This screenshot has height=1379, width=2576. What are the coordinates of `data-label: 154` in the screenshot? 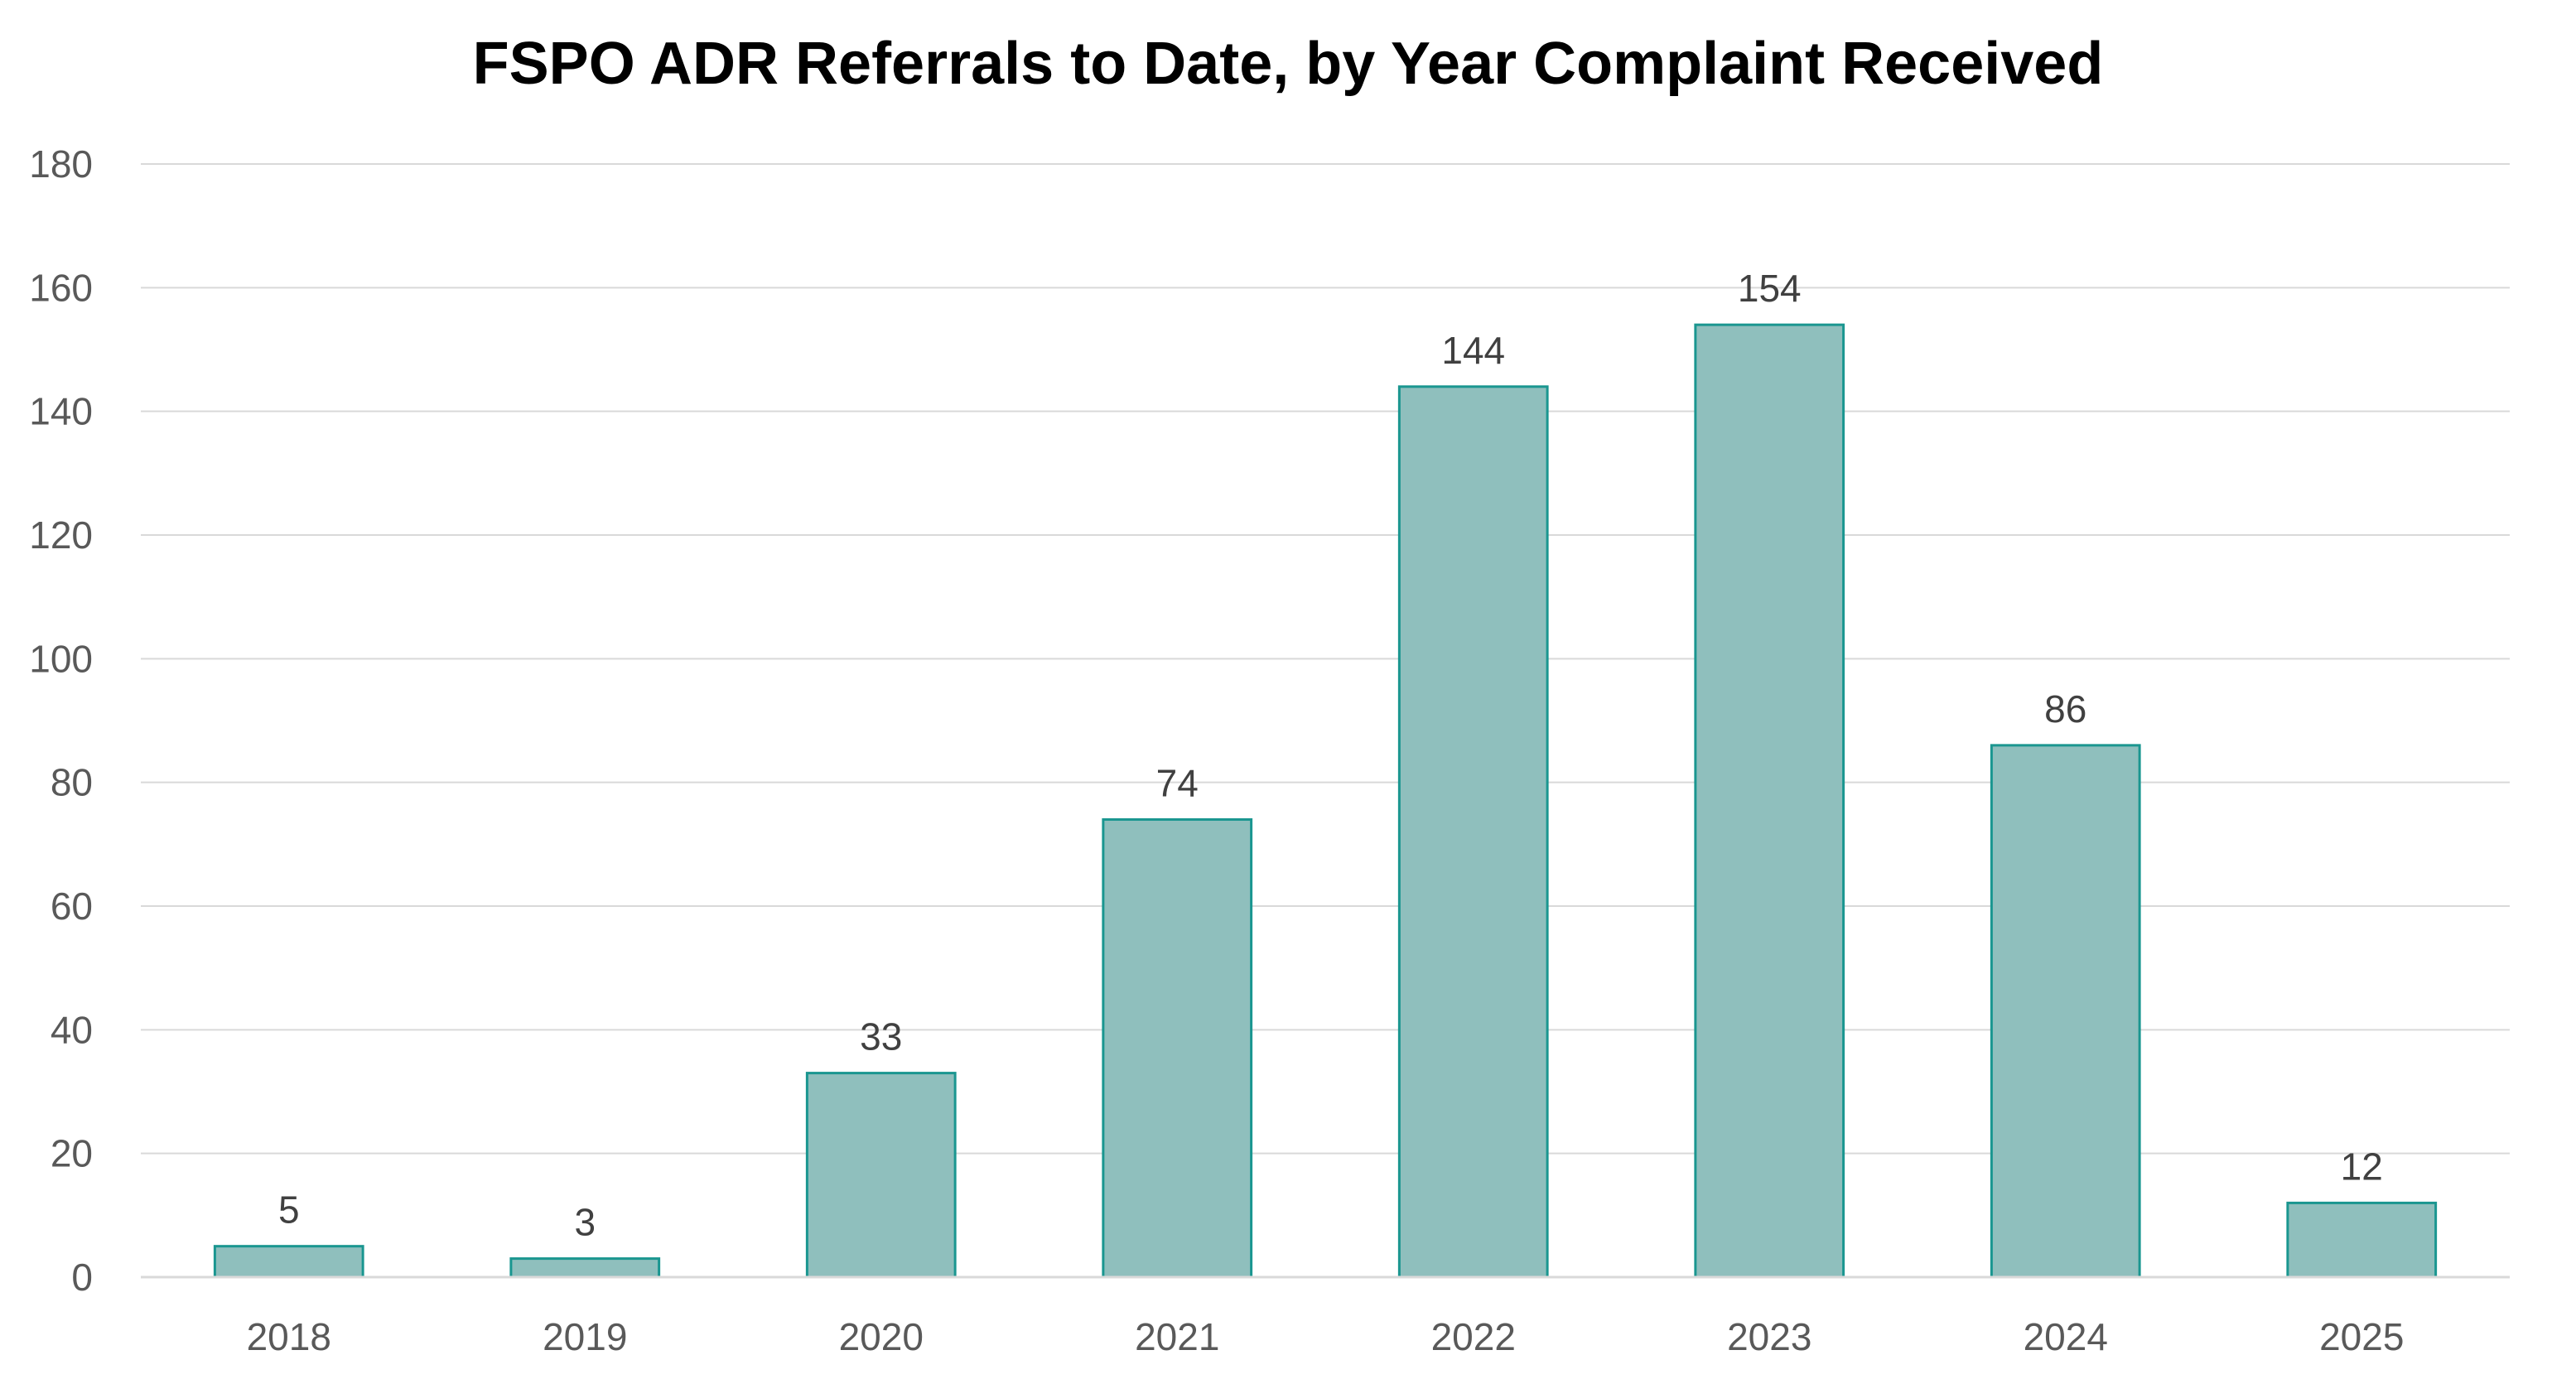 It's located at (1770, 288).